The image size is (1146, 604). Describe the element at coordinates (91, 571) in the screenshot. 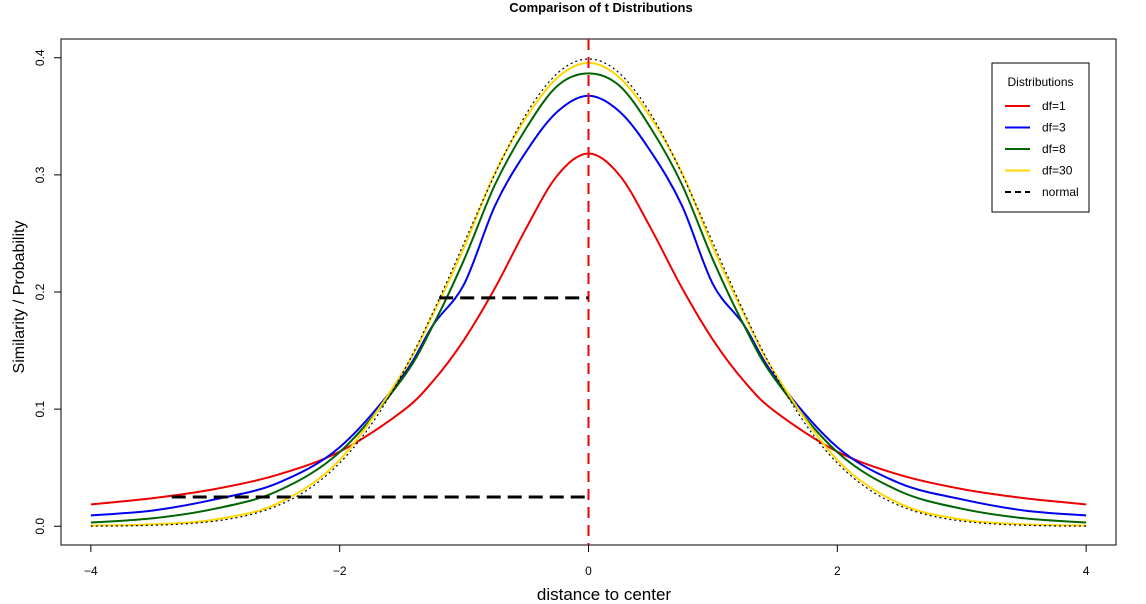

I see `x-tick-label: −4` at that location.